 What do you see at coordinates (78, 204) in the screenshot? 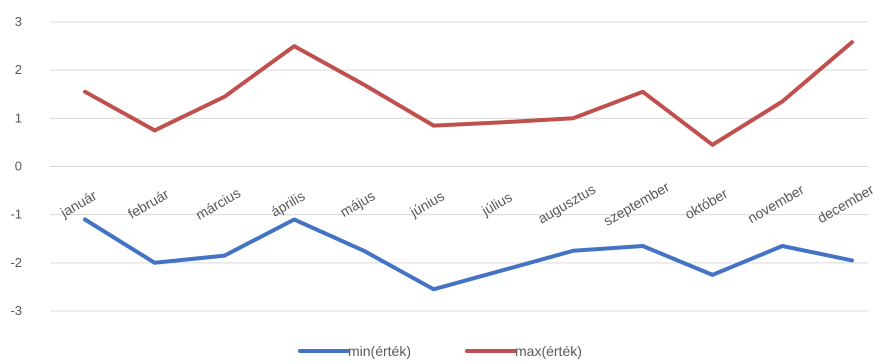
I see `x-category-label: január` at bounding box center [78, 204].